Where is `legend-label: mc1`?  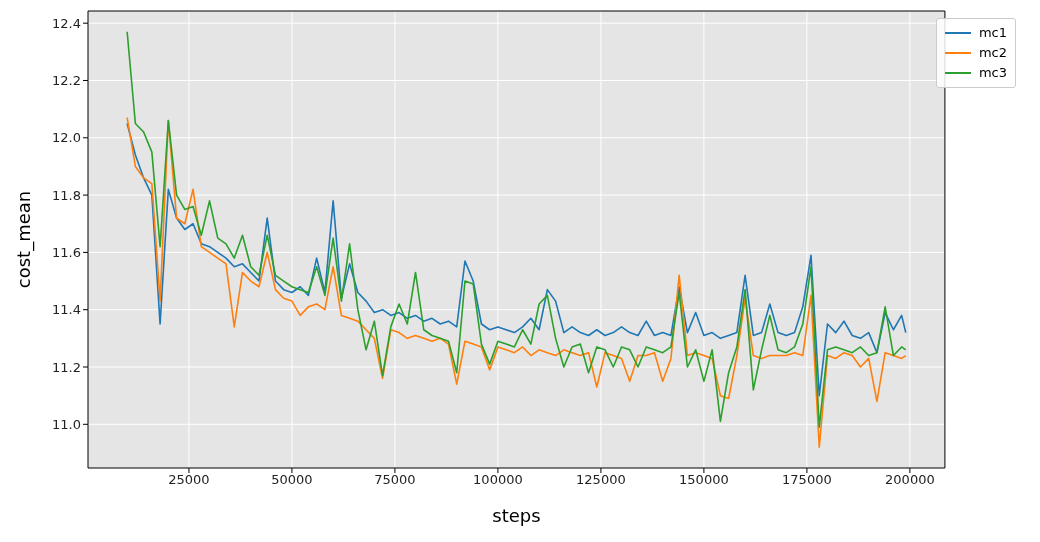 legend-label: mc1 is located at coordinates (992, 33).